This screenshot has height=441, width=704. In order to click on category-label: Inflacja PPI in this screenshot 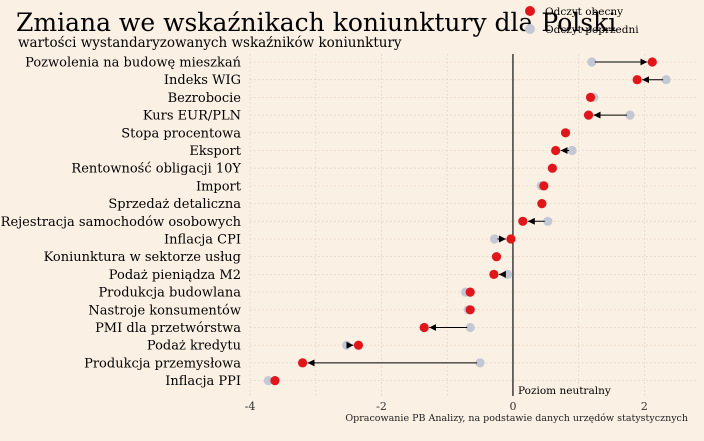, I will do `click(203, 381)`.